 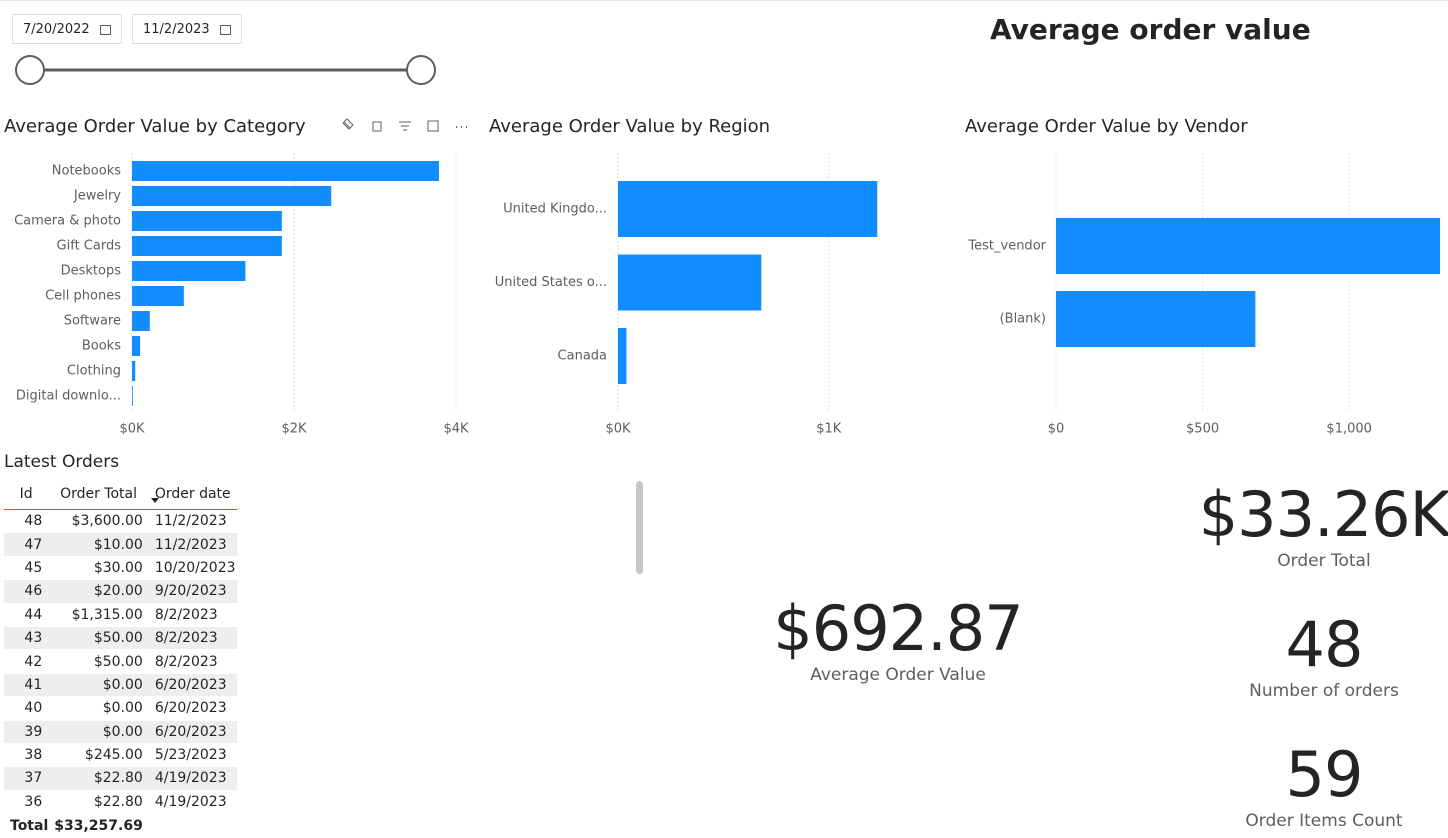 I want to click on end-date: 11/2/2023, so click(x=187, y=29).